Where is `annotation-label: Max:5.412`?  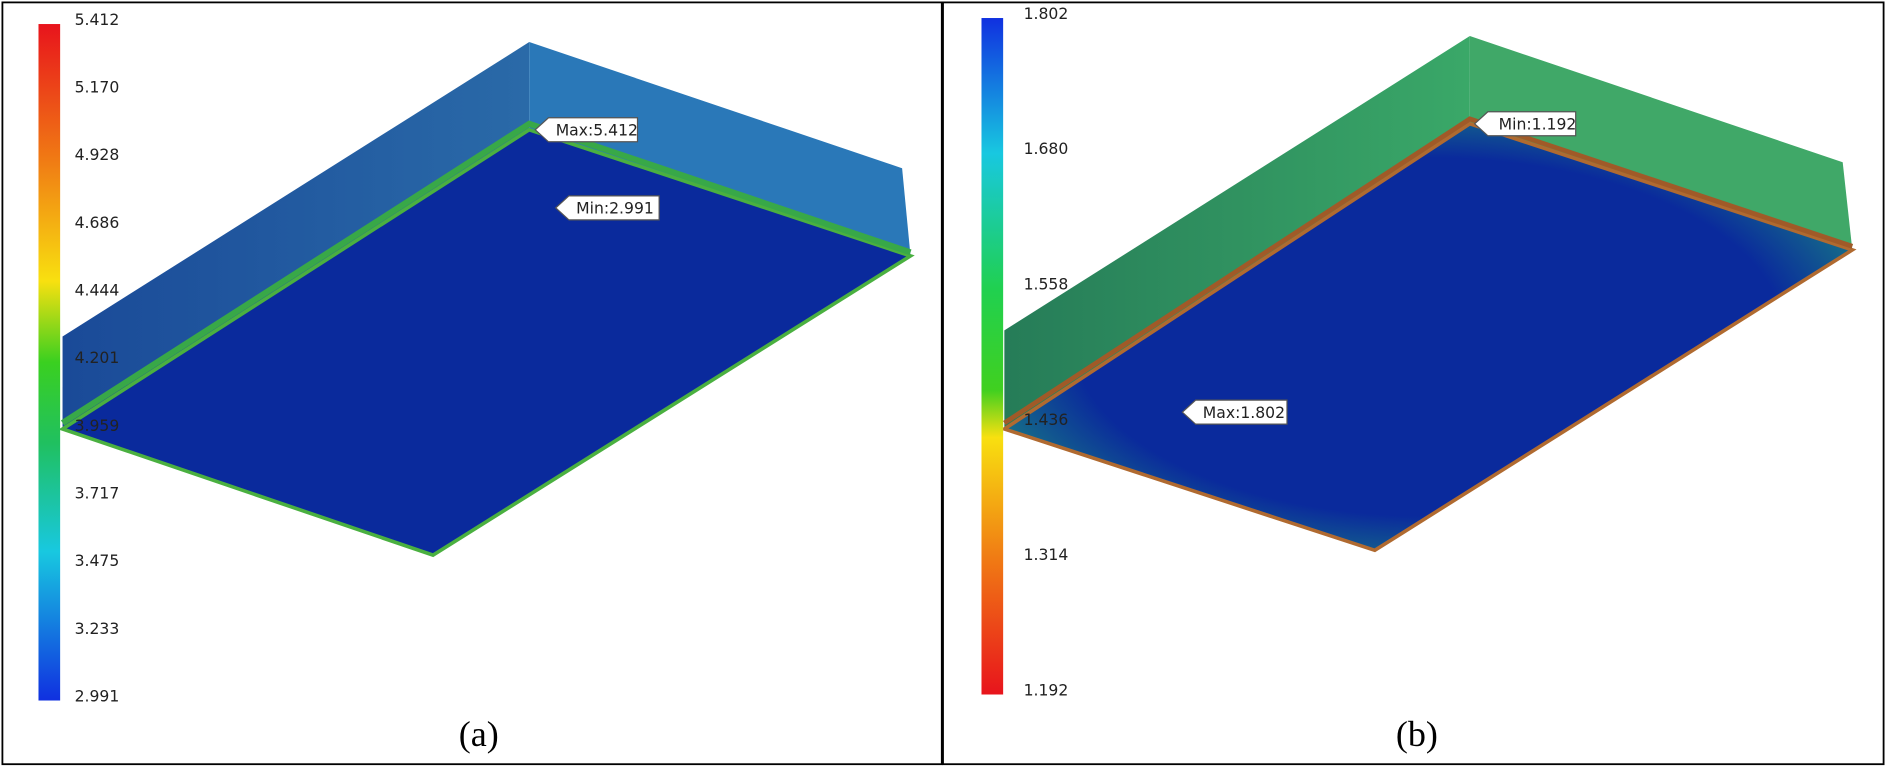
annotation-label: Max:5.412 is located at coordinates (597, 130).